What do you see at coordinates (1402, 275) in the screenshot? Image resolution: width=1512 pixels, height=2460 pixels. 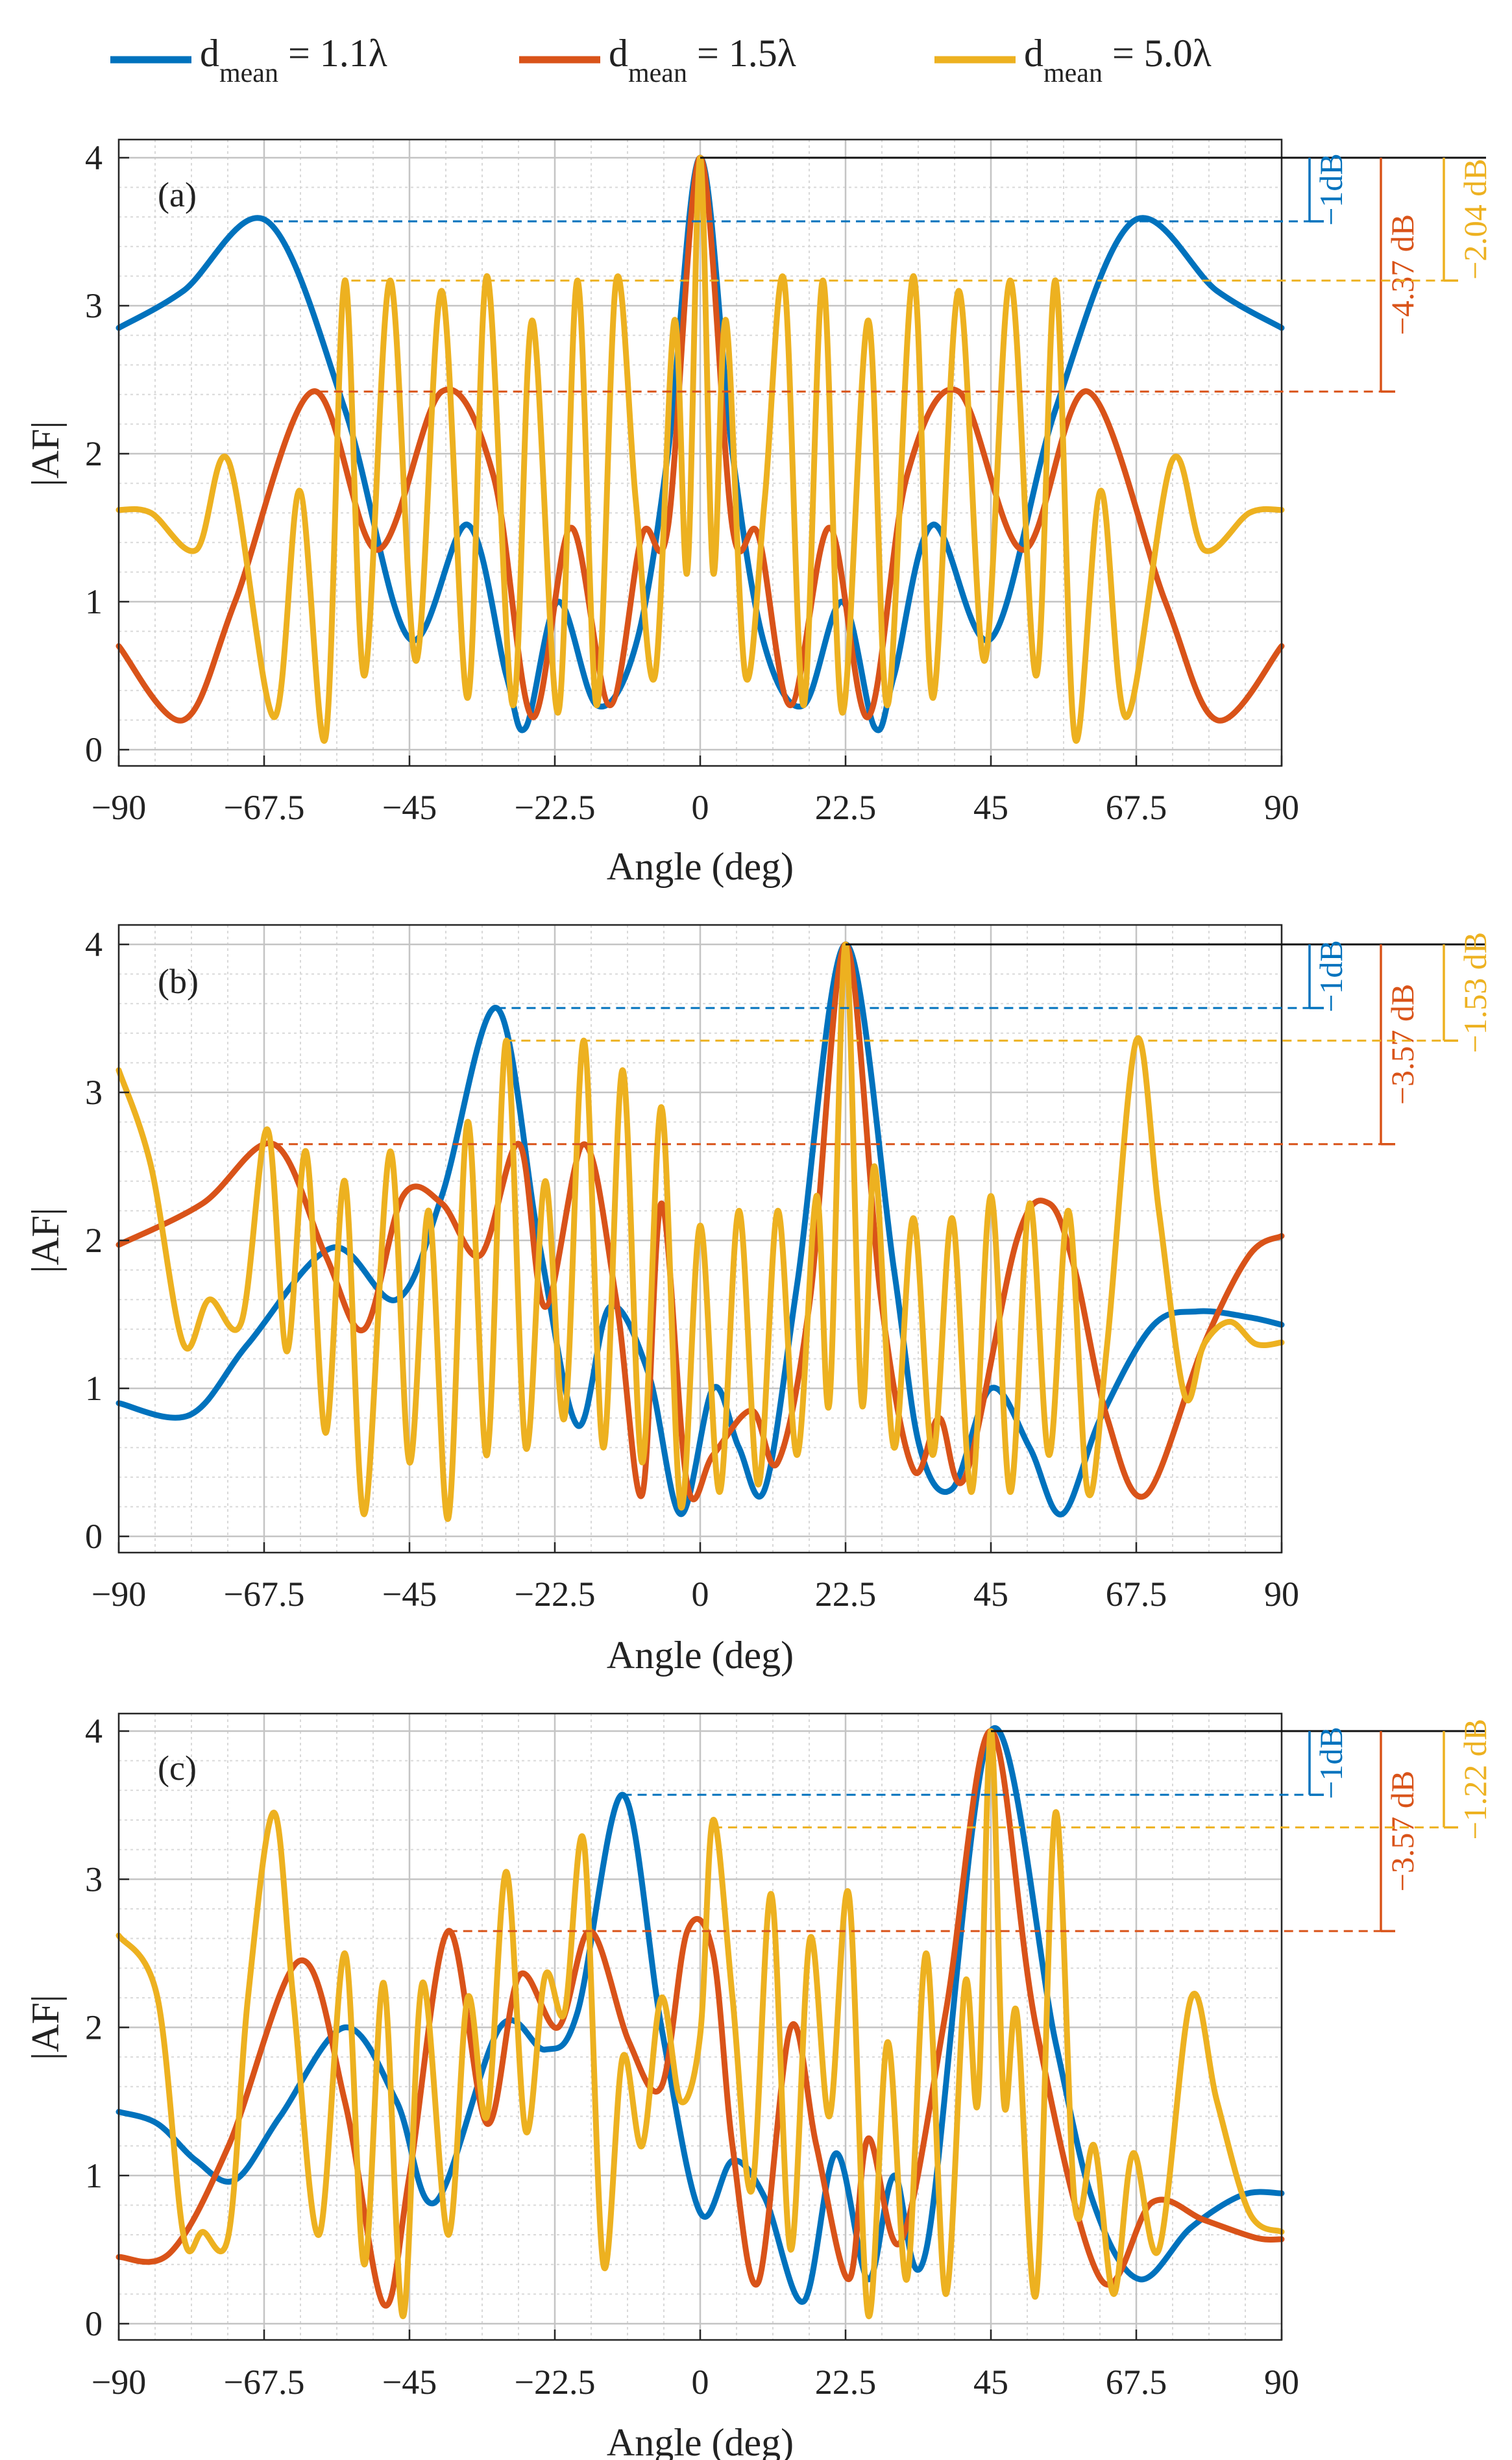 I see `db-annotation-2: −4.37 dB` at bounding box center [1402, 275].